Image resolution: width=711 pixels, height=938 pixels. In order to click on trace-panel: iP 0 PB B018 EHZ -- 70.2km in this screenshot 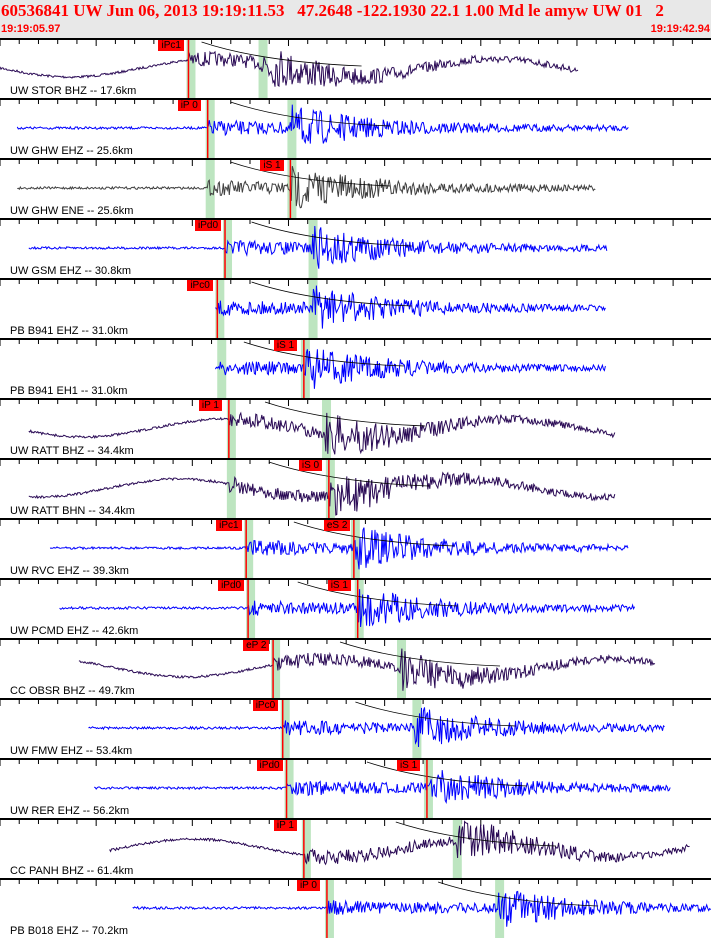, I will do `click(355, 908)`.